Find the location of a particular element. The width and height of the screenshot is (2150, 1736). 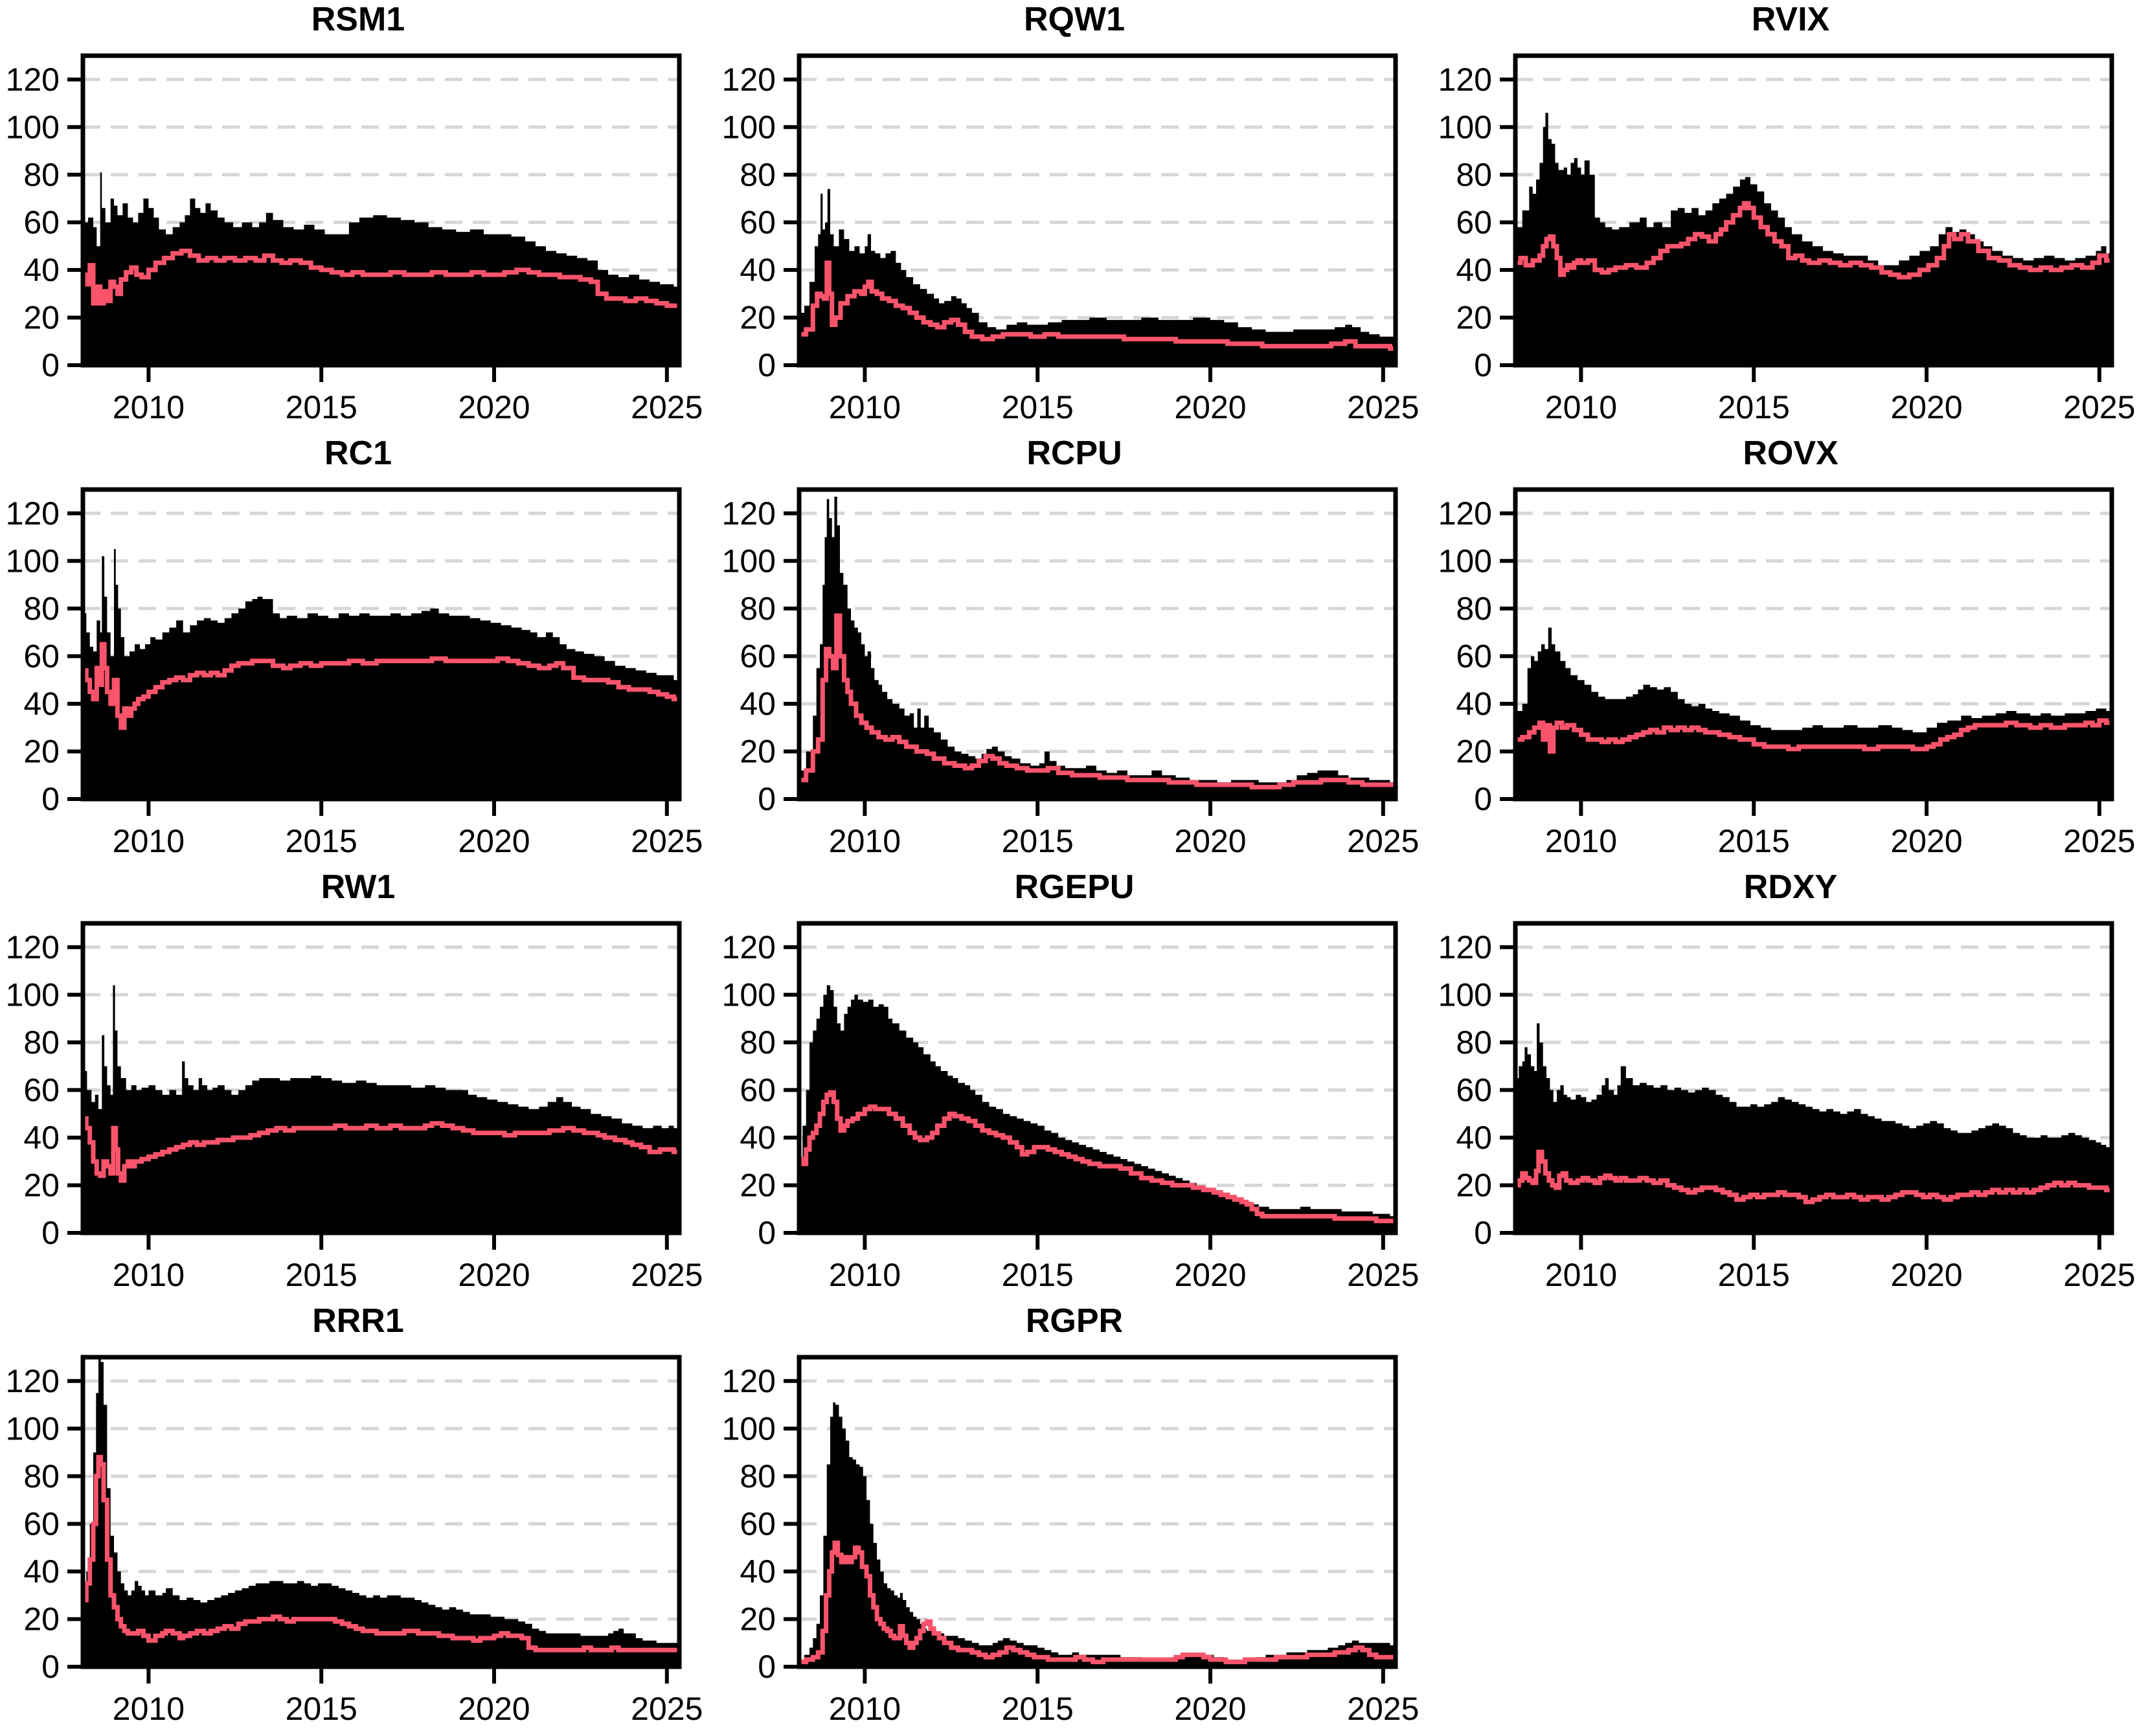

chart-canvas-rsm1: 0 20 40 60 80 100 120 2010 2015 2020 2025 is located at coordinates (354, 239).